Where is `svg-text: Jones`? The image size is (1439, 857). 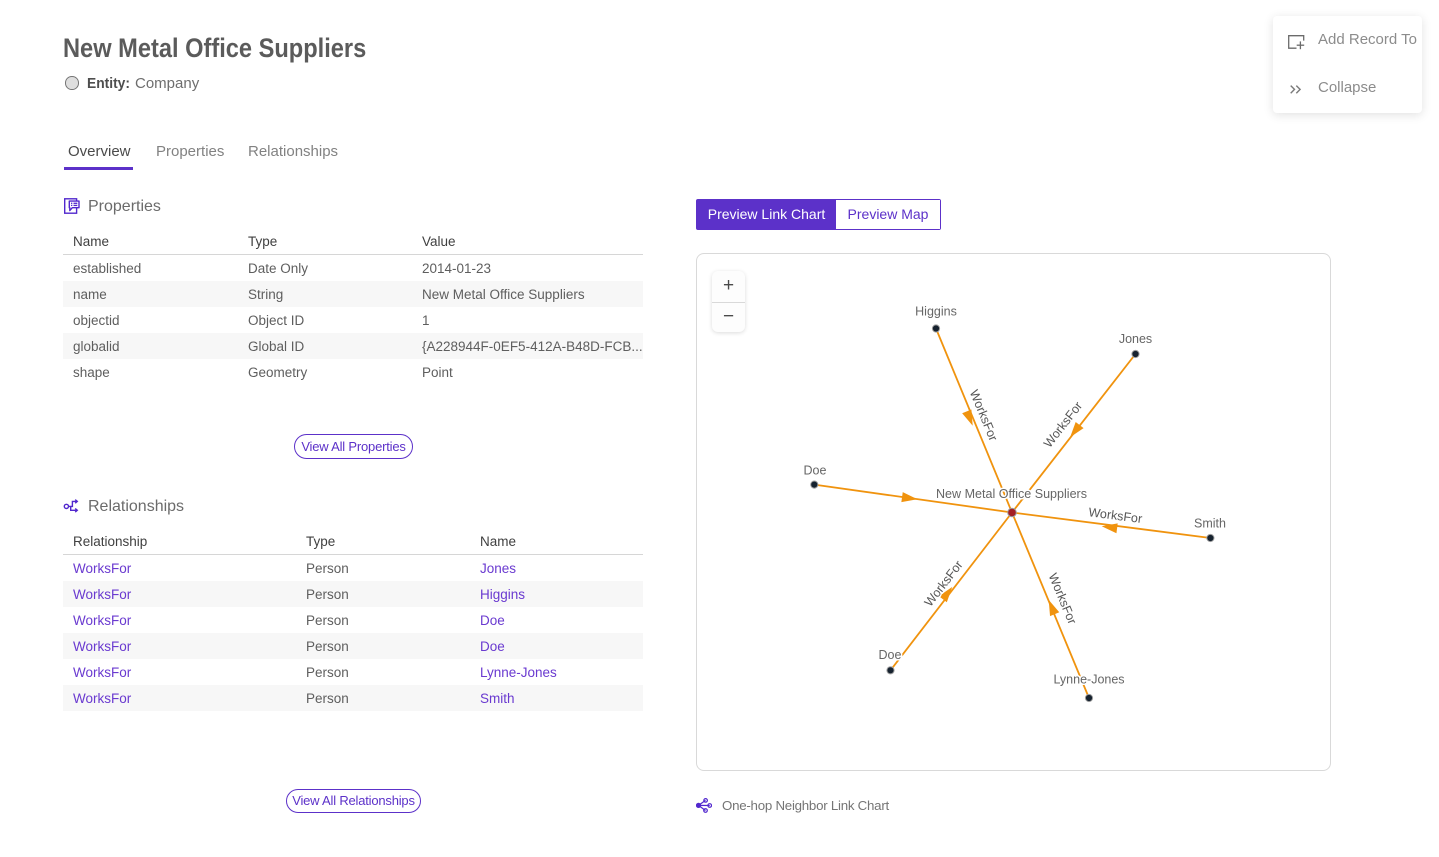
svg-text: Jones is located at coordinates (1135, 339).